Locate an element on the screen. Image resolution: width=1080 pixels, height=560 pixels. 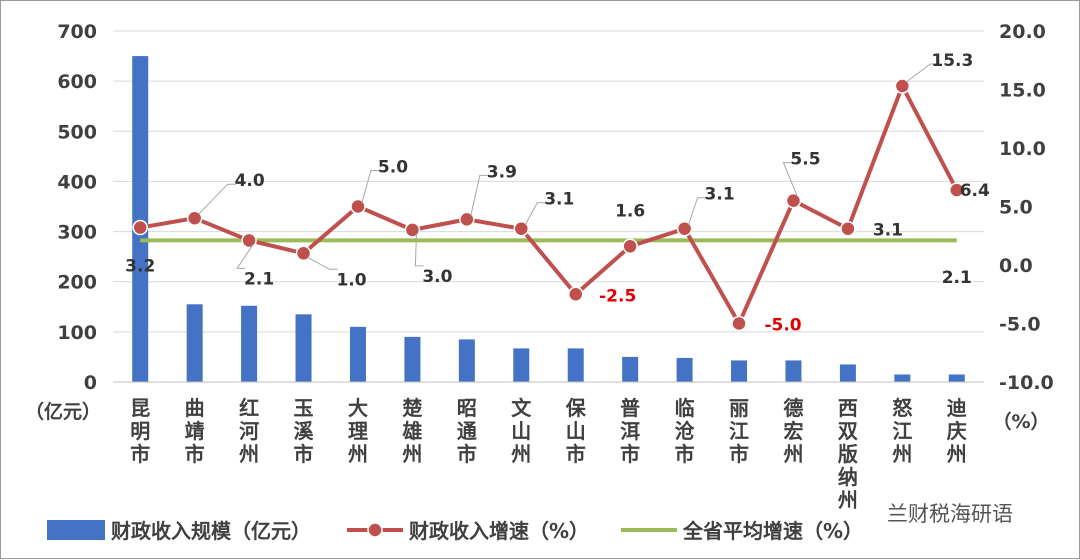
category-label: 昆明市 is located at coordinates (140, 431).